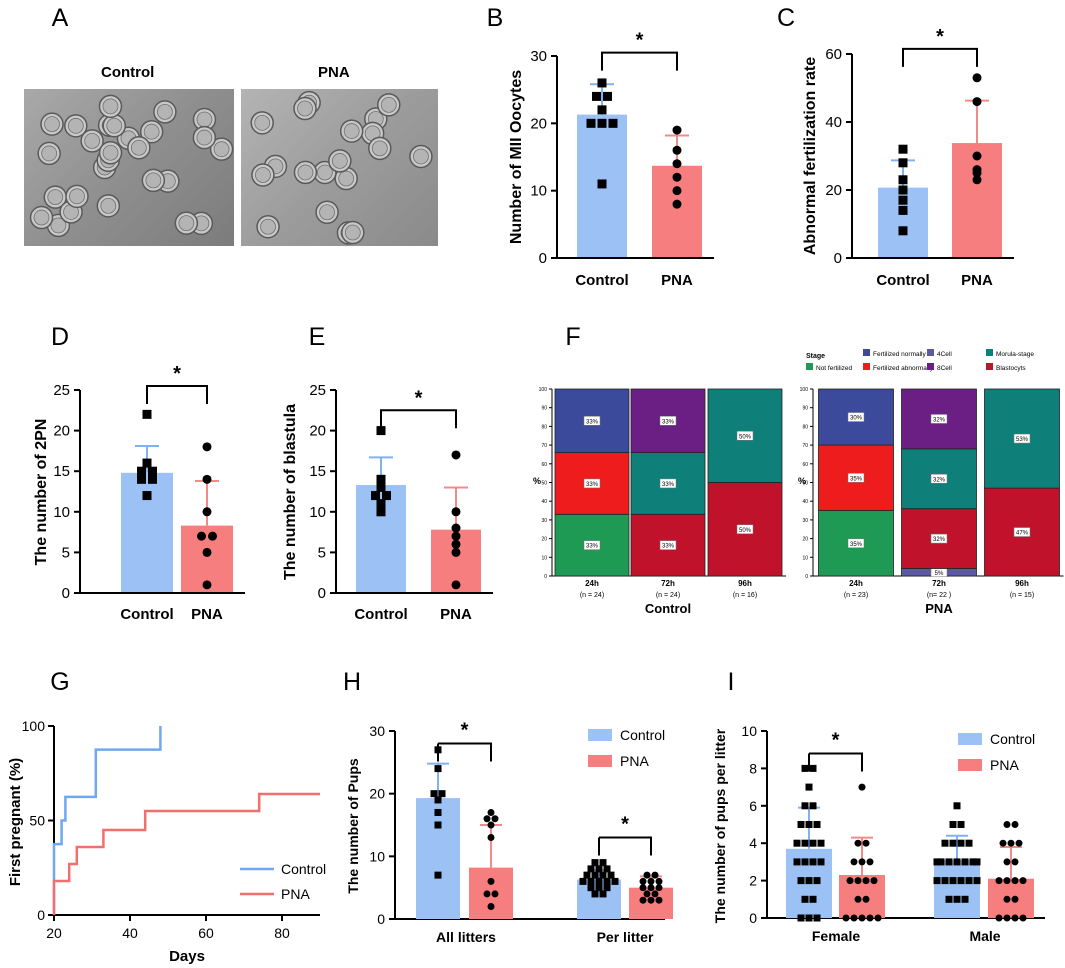  What do you see at coordinates (592, 583) in the screenshot?
I see `panel-F-x-label: 24h` at bounding box center [592, 583].